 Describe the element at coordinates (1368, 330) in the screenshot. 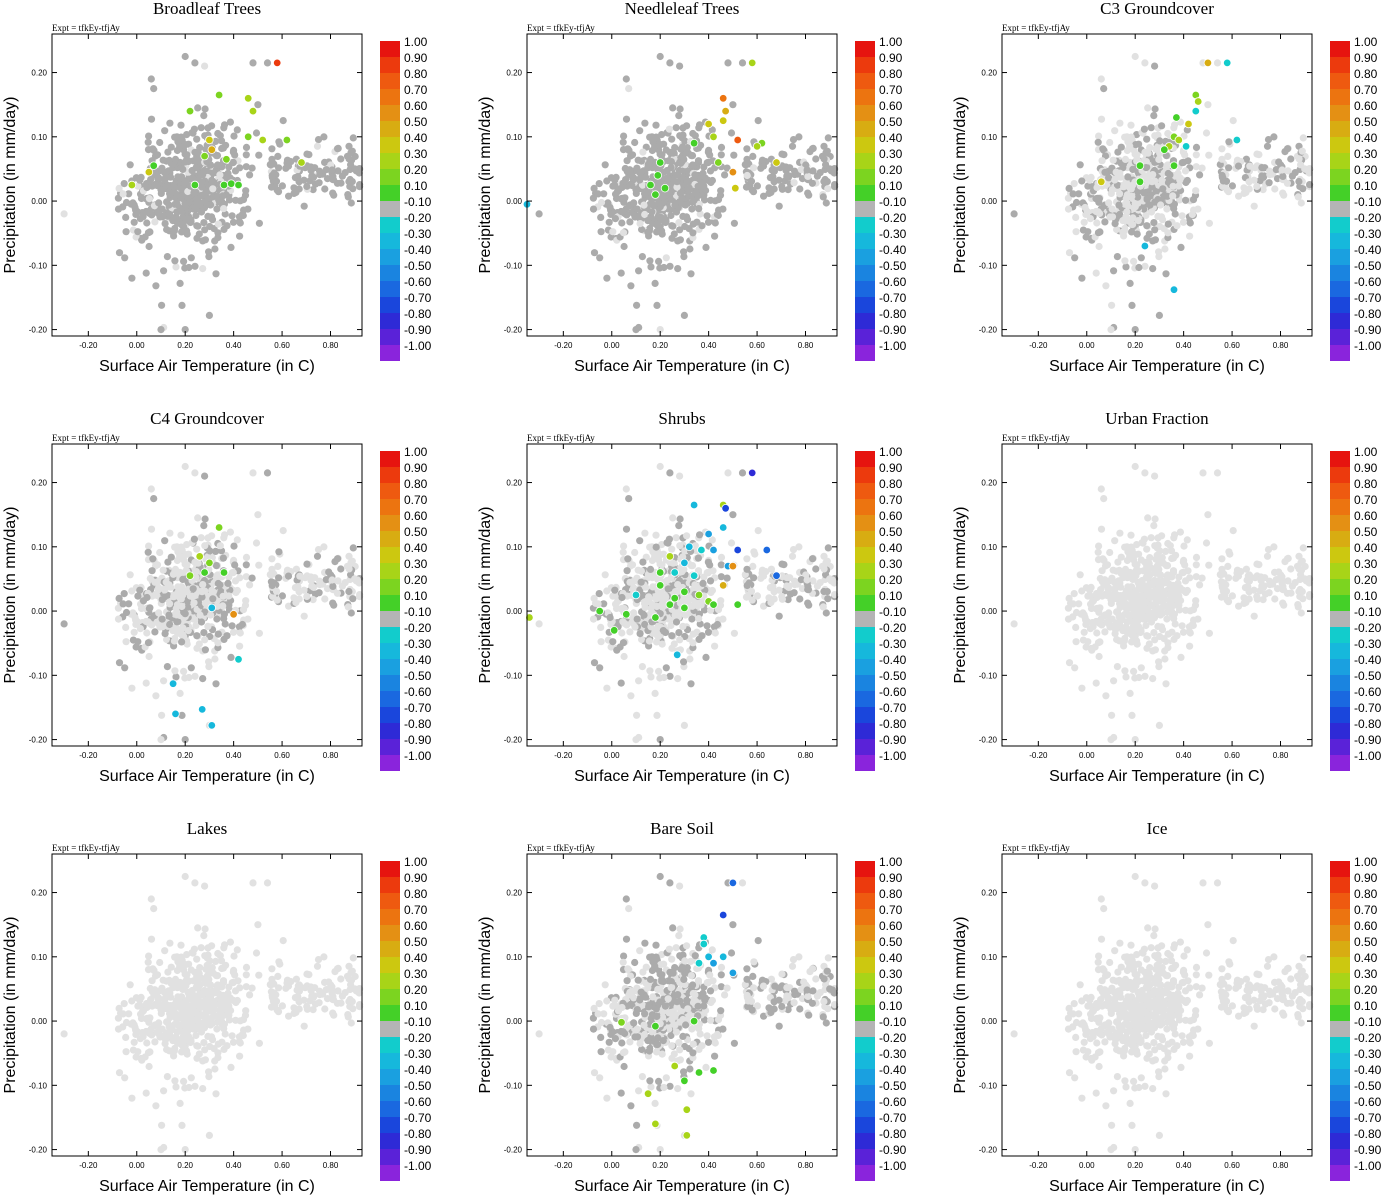

I see `colorbar-label: -0.90` at that location.